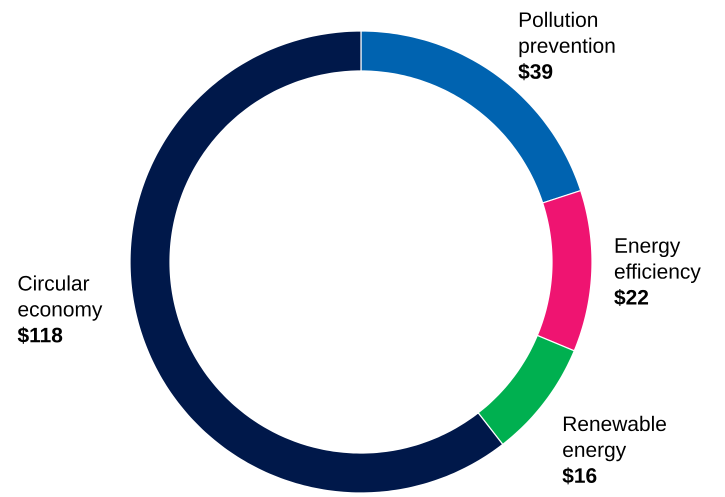  Describe the element at coordinates (60, 298) in the screenshot. I see `slice-label: Circular economy` at that location.